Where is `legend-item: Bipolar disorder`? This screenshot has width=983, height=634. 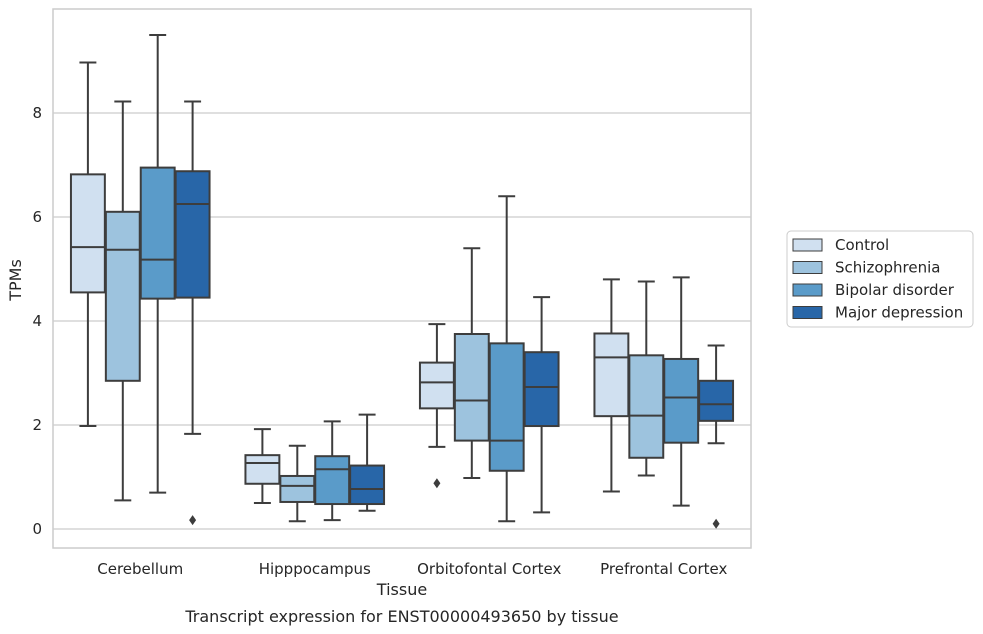 legend-item: Bipolar disorder is located at coordinates (873, 290).